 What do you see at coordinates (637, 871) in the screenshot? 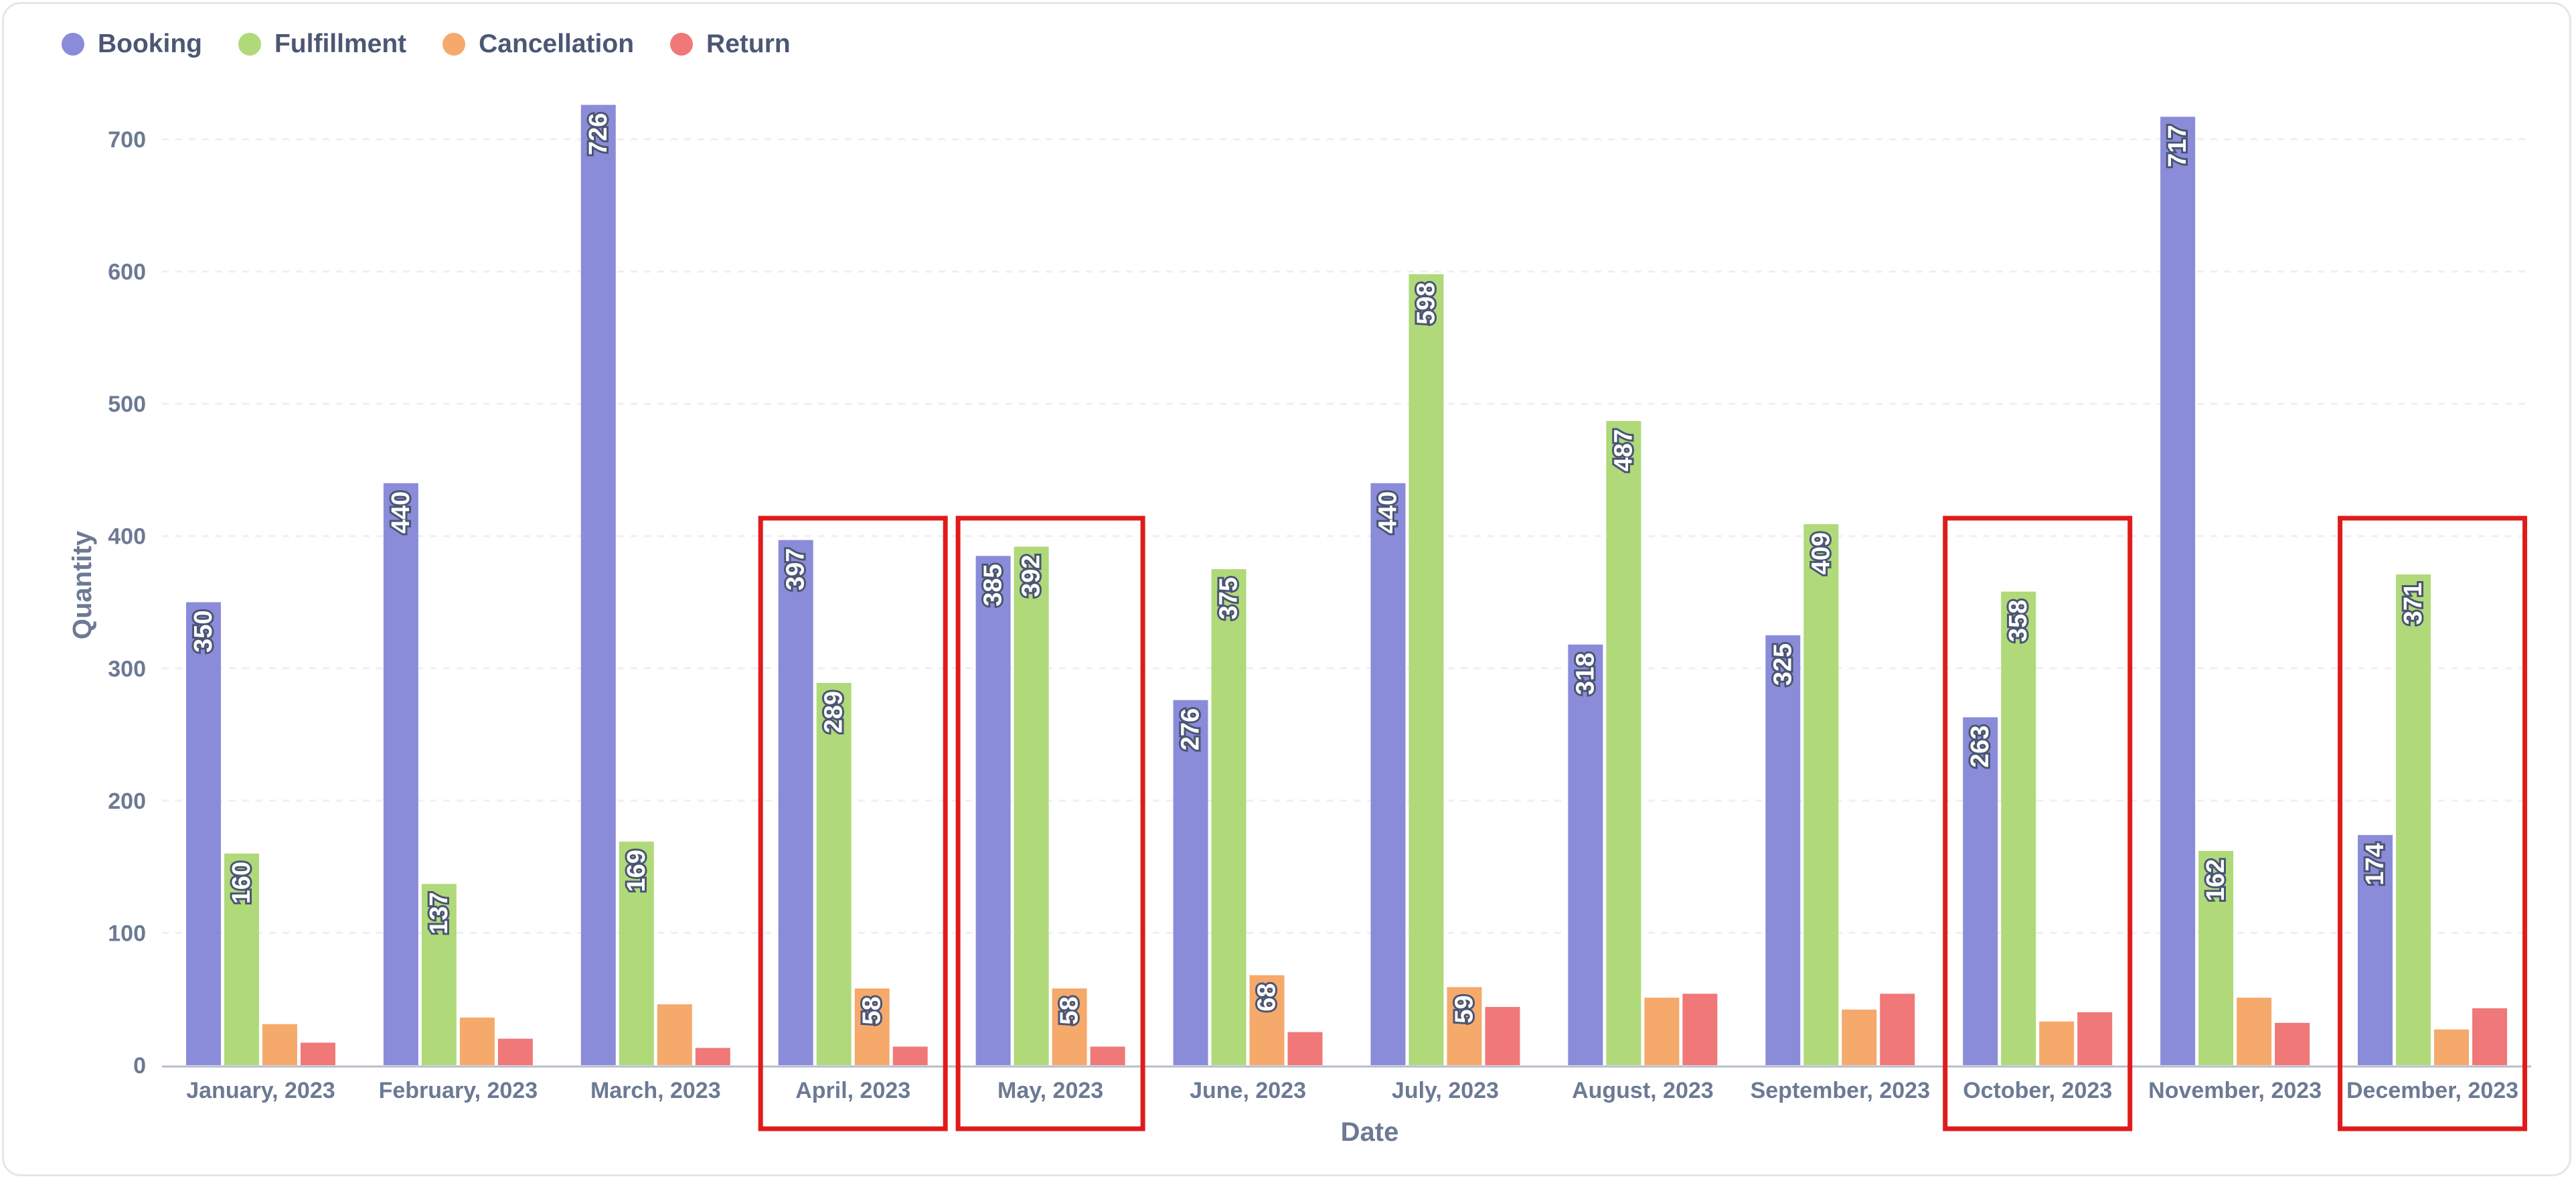
I see `data-label: 169` at bounding box center [637, 871].